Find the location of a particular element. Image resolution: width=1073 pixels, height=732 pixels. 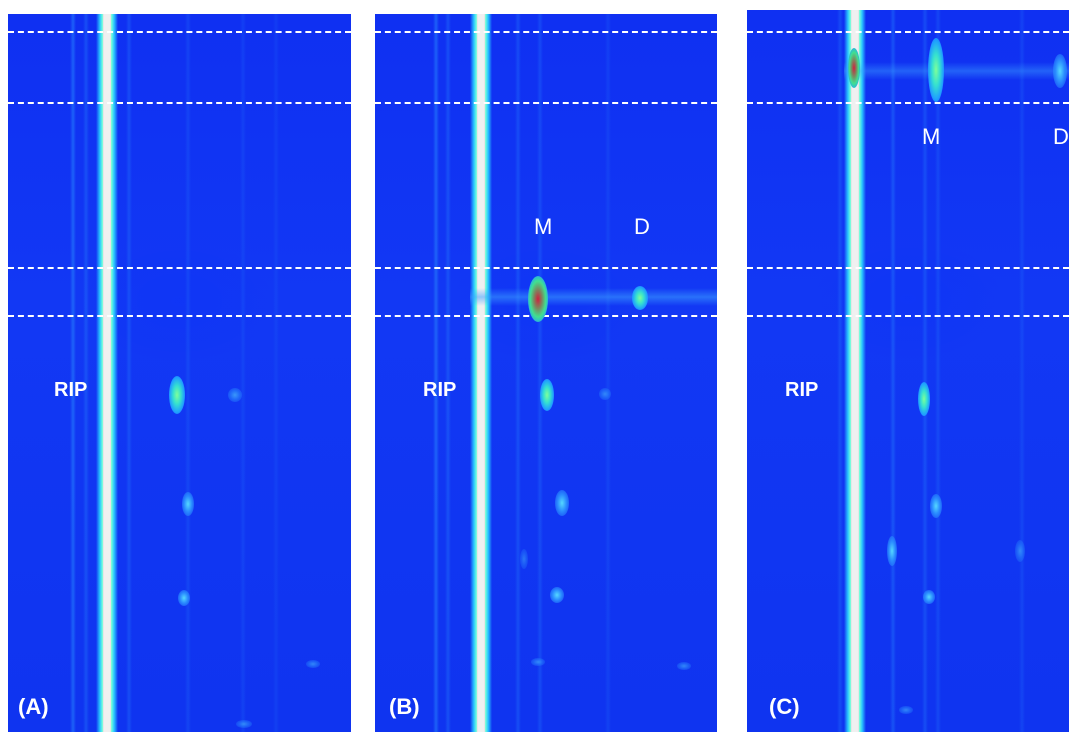

panel-label: (C) is located at coordinates (784, 706).